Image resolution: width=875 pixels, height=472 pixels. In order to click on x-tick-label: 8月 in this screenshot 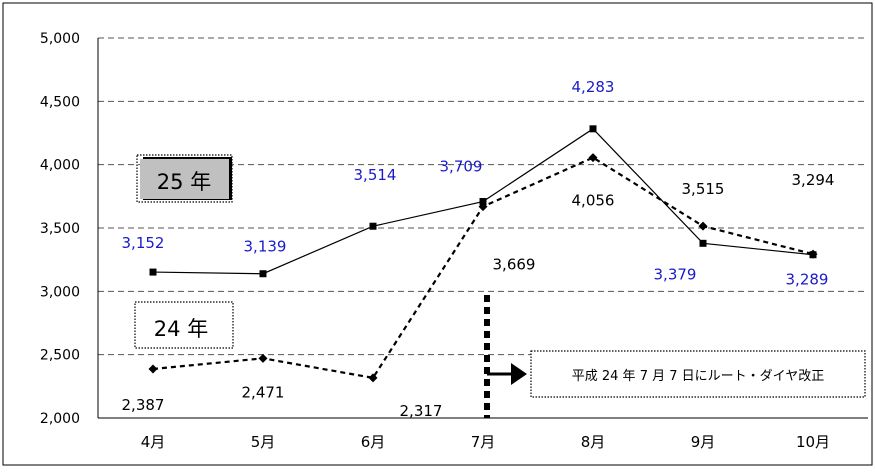, I will do `click(593, 442)`.